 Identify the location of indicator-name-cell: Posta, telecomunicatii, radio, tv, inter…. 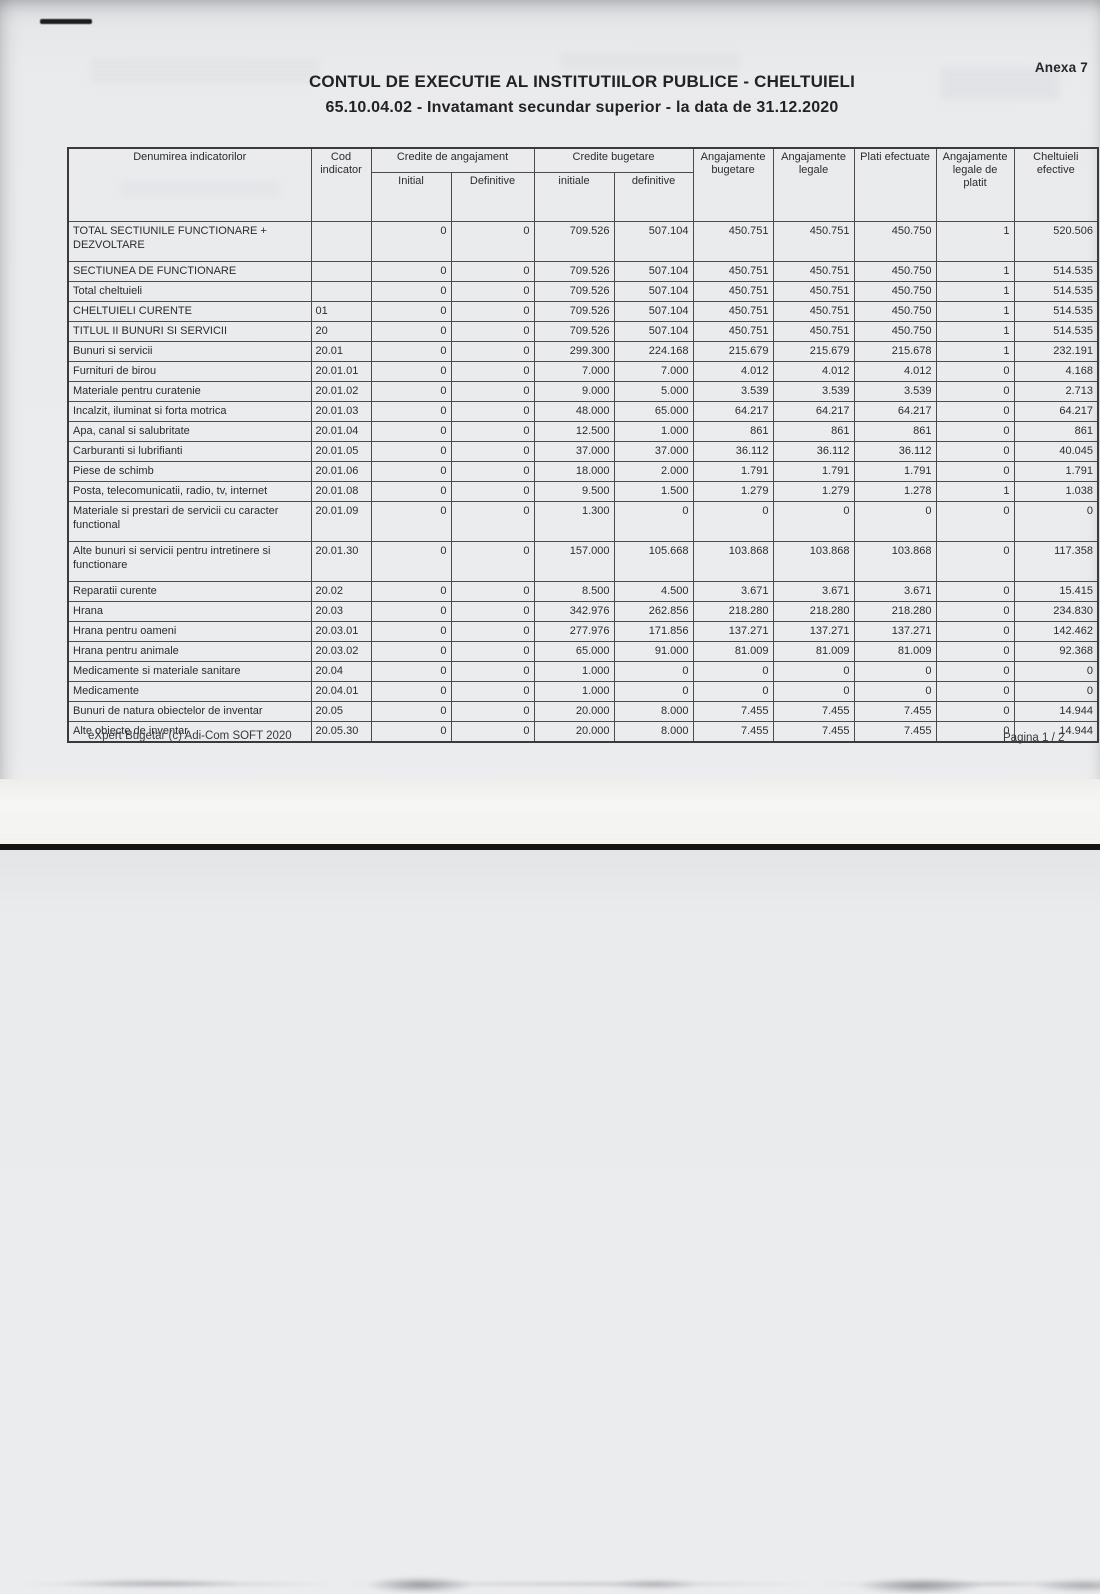
(189, 491).